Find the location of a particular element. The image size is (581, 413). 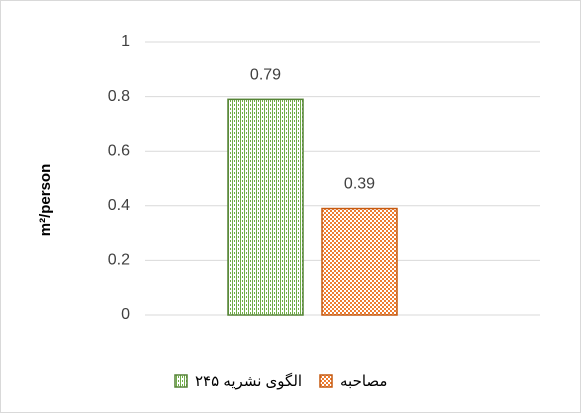

legend-label: الگوی نشریه ۲۴۵ is located at coordinates (248, 381).